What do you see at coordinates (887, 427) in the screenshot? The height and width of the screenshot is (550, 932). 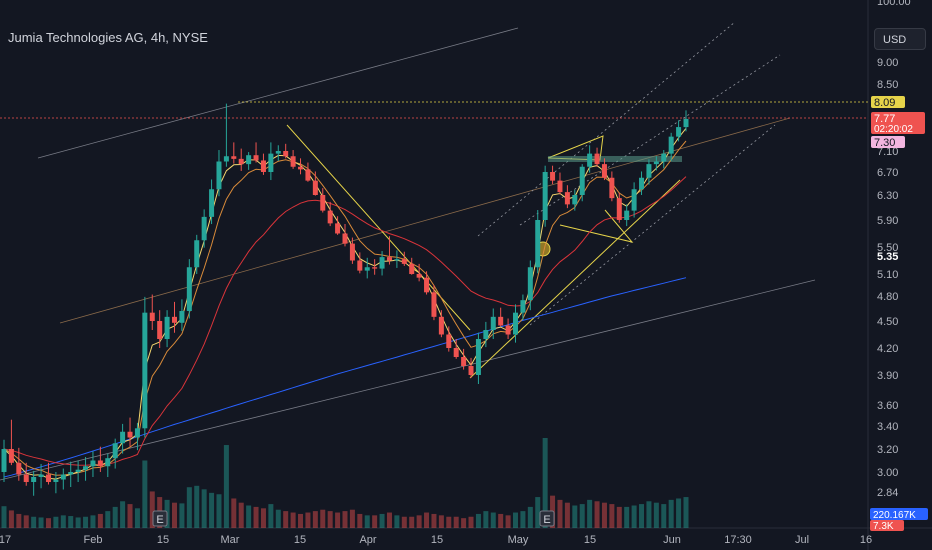 I see `price-tick-label: 3.40` at bounding box center [887, 427].